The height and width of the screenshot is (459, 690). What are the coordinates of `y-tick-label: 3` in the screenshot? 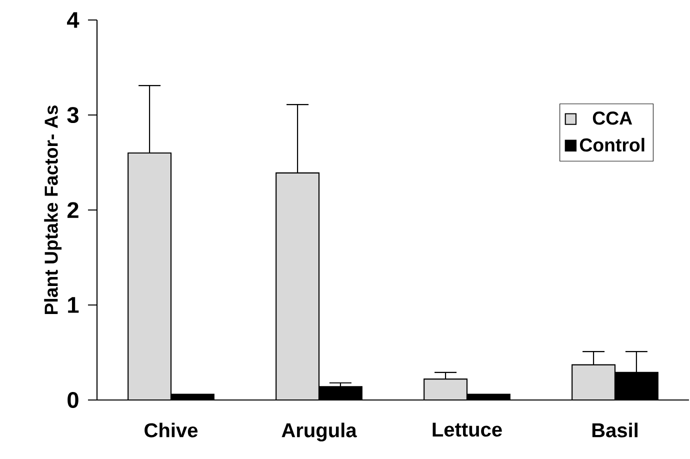 It's located at (72, 115).